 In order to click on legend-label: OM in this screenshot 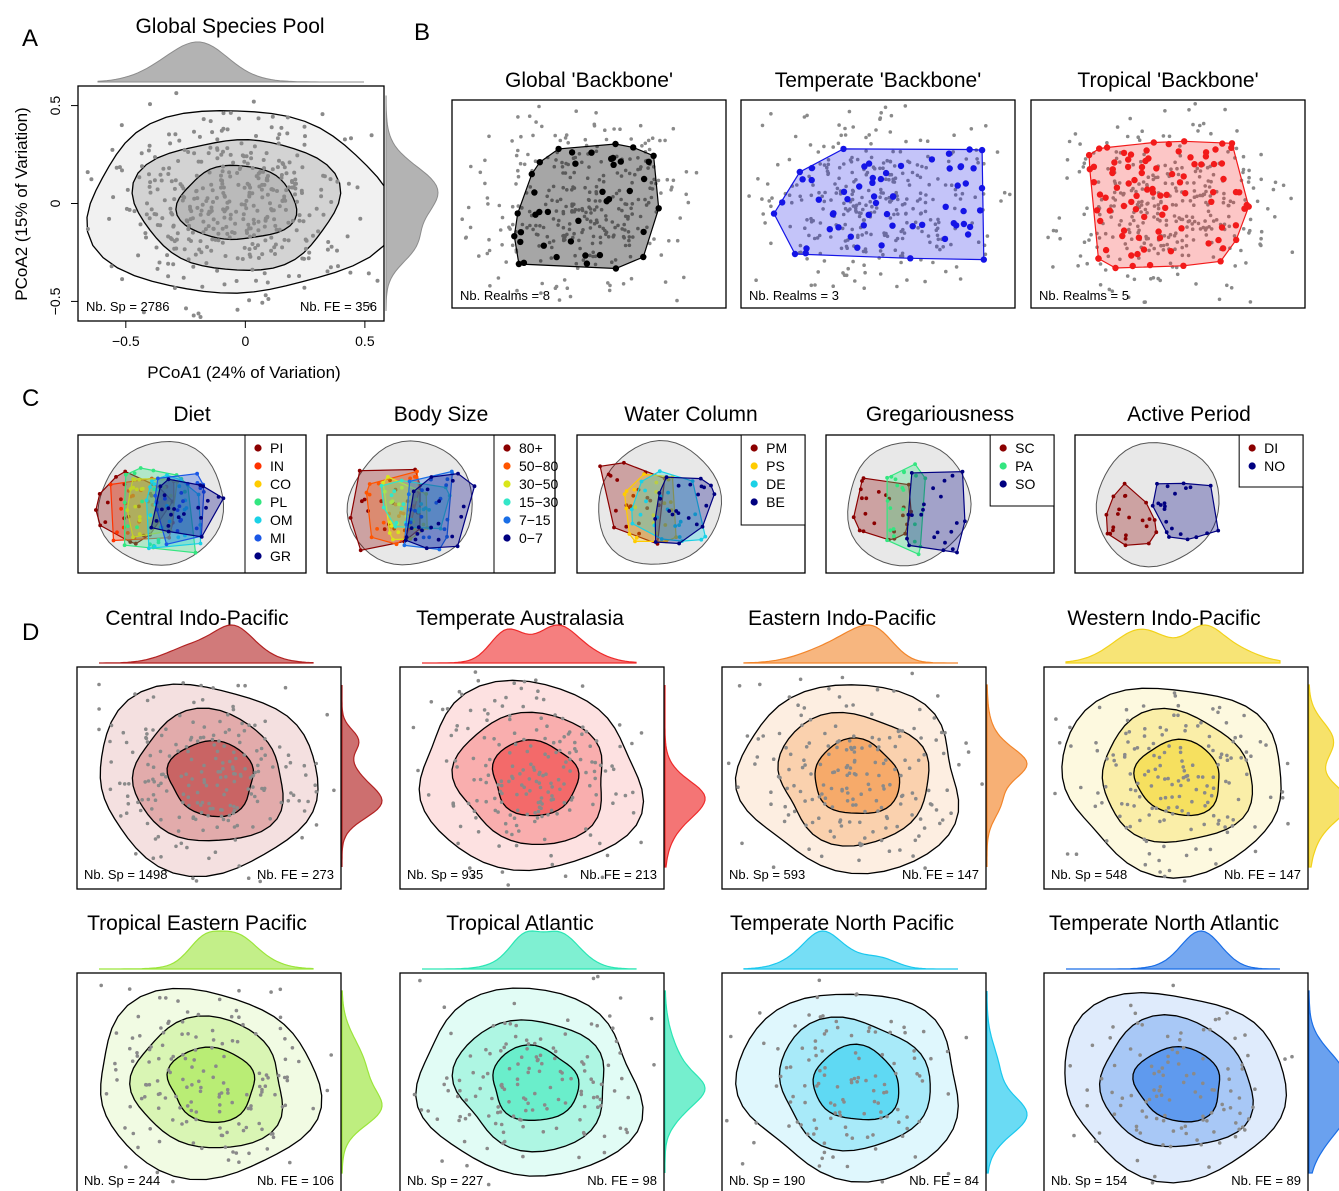, I will do `click(281, 520)`.